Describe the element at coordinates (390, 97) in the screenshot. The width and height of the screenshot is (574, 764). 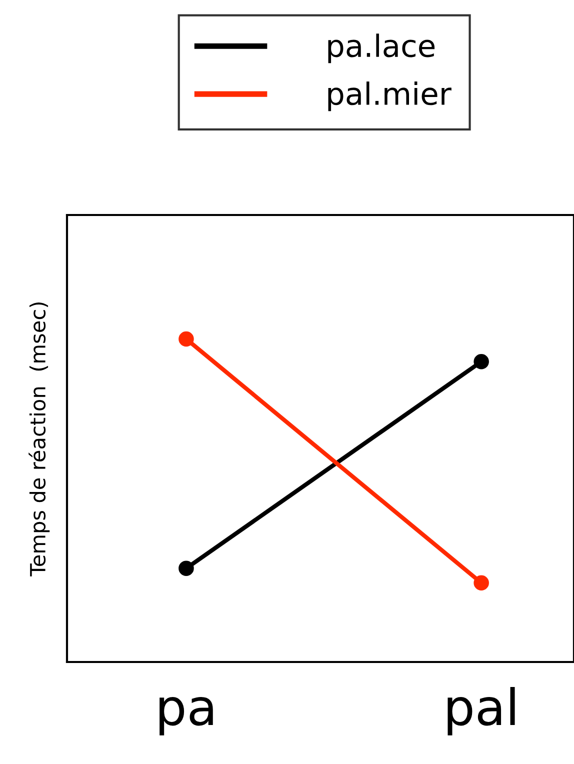
I see `legend-label: pal.mier` at that location.